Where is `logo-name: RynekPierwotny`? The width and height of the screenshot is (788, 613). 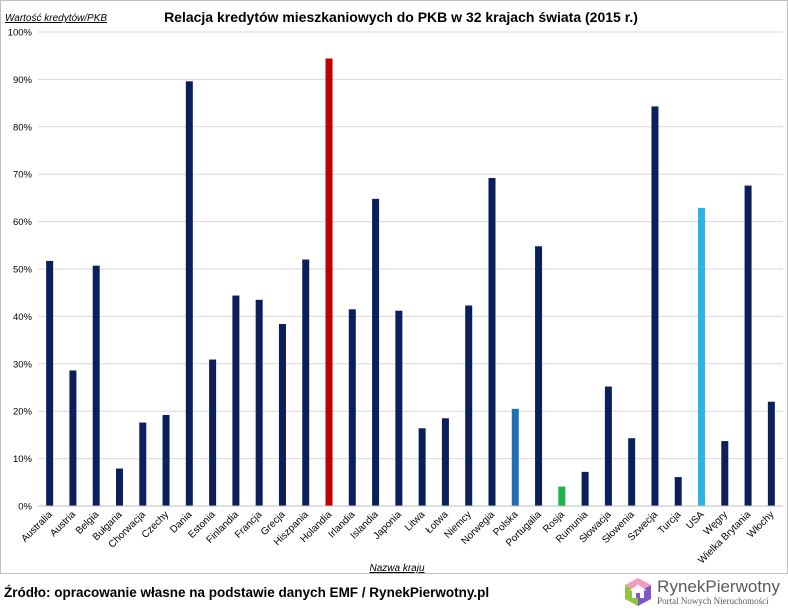
logo-name: RynekPierwotny is located at coordinates (718, 586).